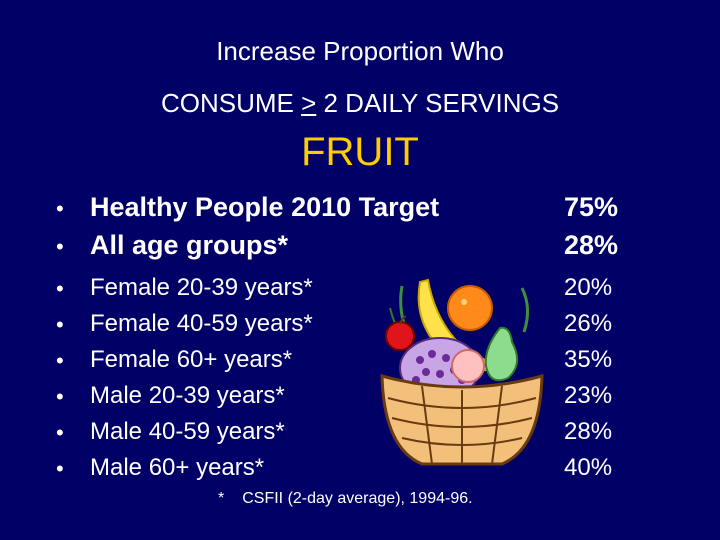 The height and width of the screenshot is (540, 720). What do you see at coordinates (221, 498) in the screenshot?
I see `footnote-marker: *` at bounding box center [221, 498].